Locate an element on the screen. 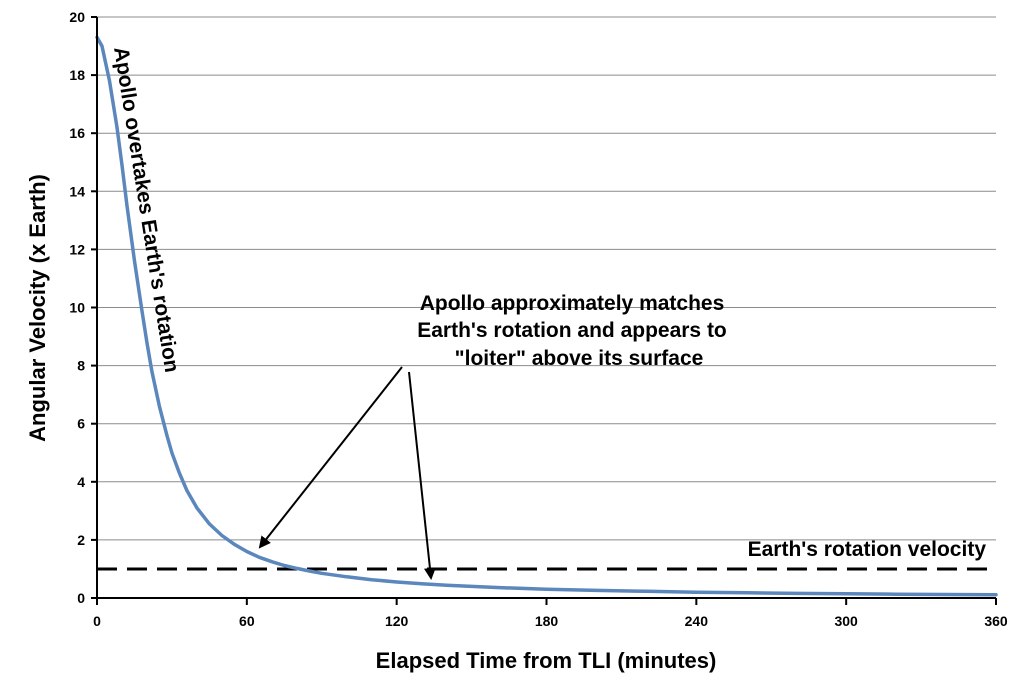 This screenshot has height=692, width=1024. y-tick-label: 20 is located at coordinates (77, 17).